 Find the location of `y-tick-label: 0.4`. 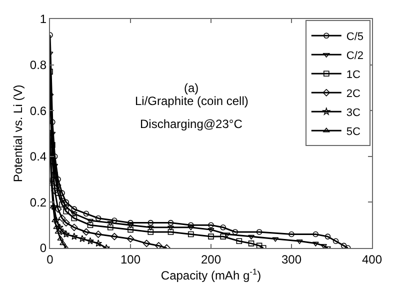

y-tick-label: 0.4 is located at coordinates (38, 157).